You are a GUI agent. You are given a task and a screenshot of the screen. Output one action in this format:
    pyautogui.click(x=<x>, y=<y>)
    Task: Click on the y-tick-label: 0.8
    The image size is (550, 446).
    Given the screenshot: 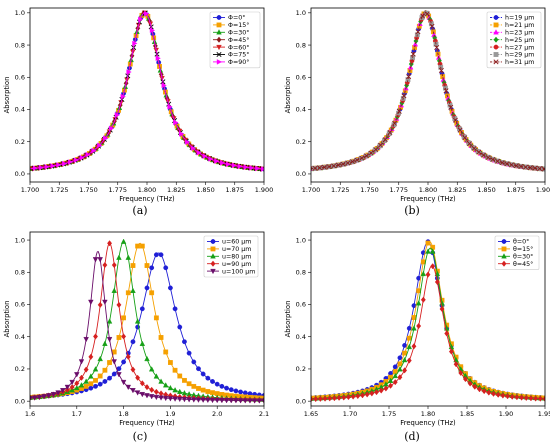 What is the action you would take?
    pyautogui.click(x=20, y=45)
    